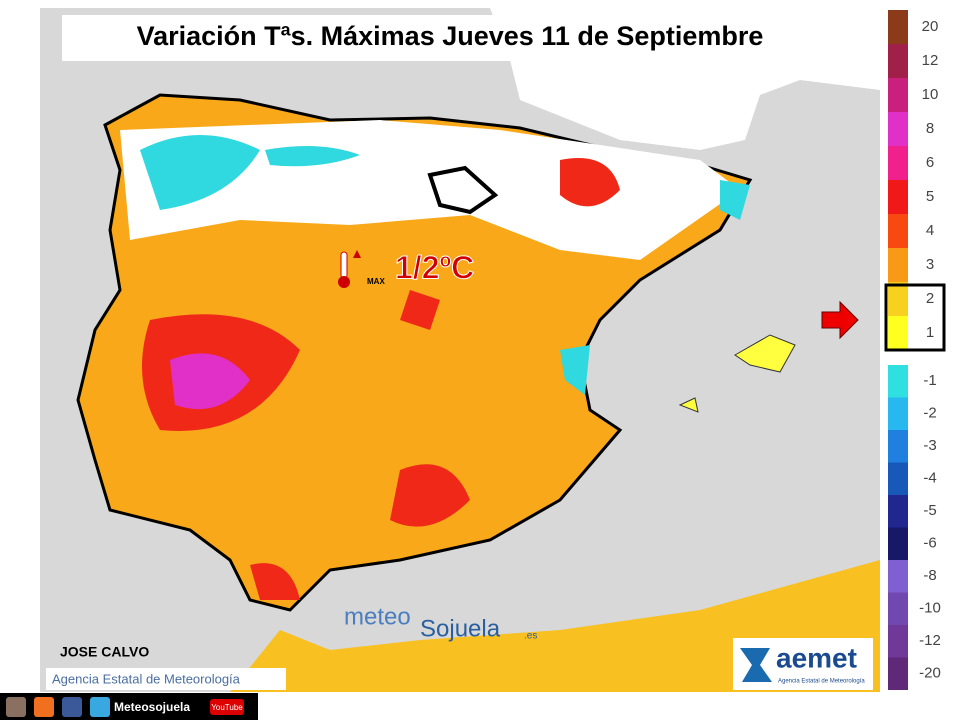  Describe the element at coordinates (816, 657) in the screenshot. I see `logo-text: aemet` at that location.